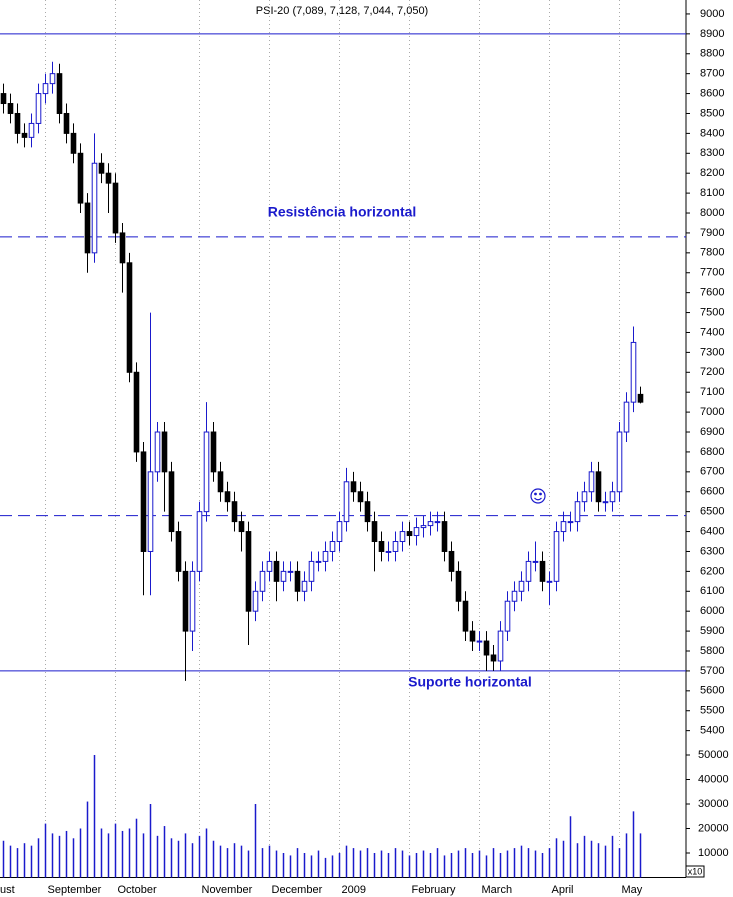  Describe the element at coordinates (297, 890) in the screenshot. I see `x-tick-label: December` at that location.